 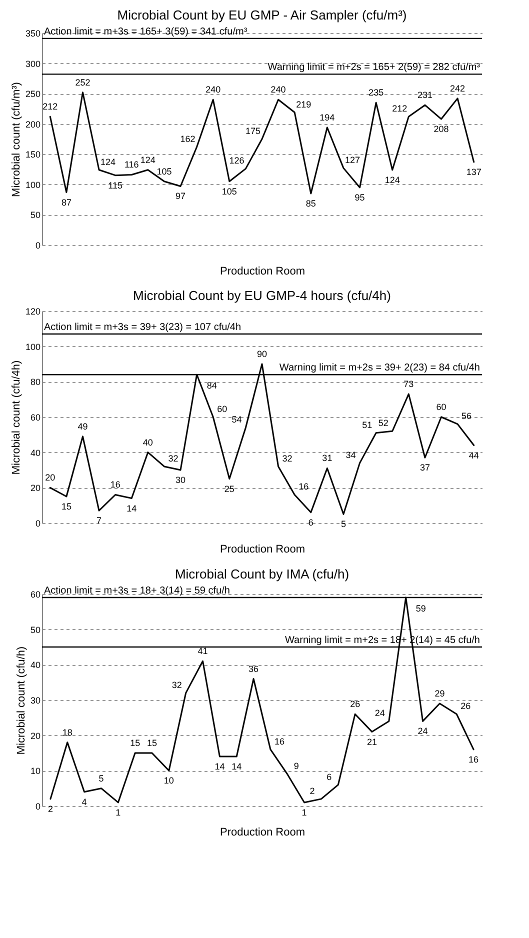 What do you see at coordinates (458, 88) in the screenshot?
I see `data-label: 242` at bounding box center [458, 88].